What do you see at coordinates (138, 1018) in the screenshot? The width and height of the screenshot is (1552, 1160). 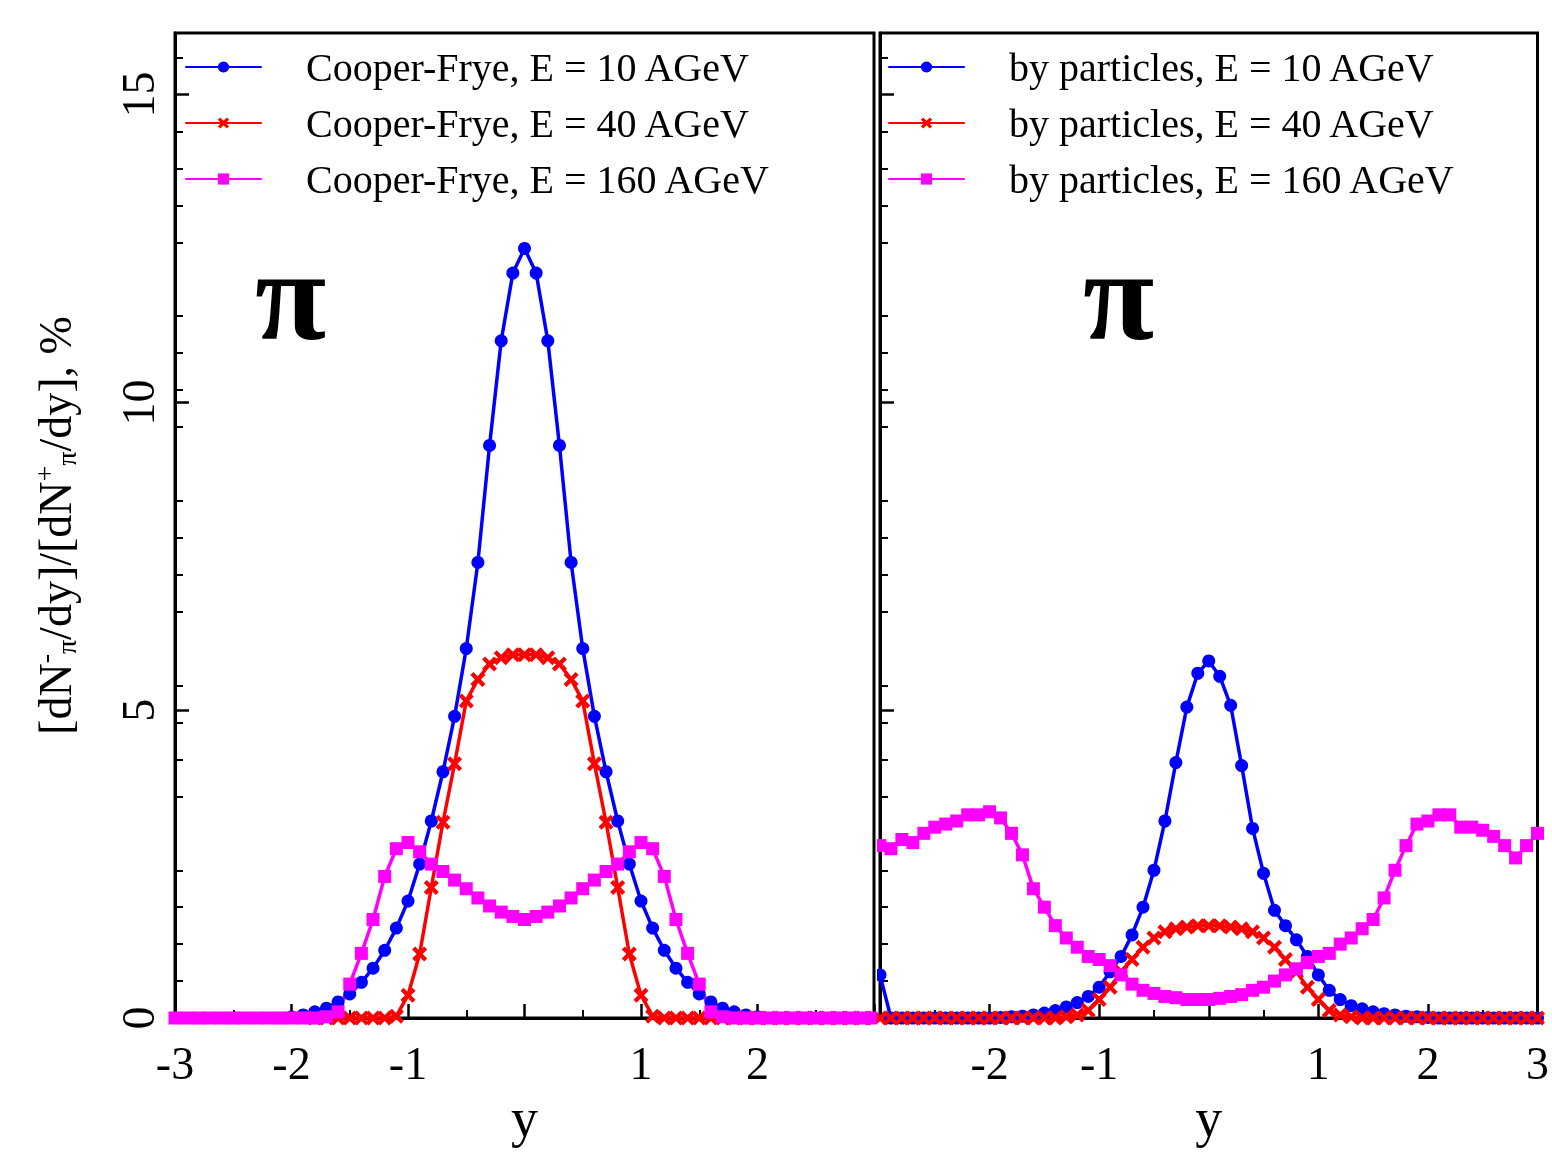 I see `y-tick-label: 0` at bounding box center [138, 1018].